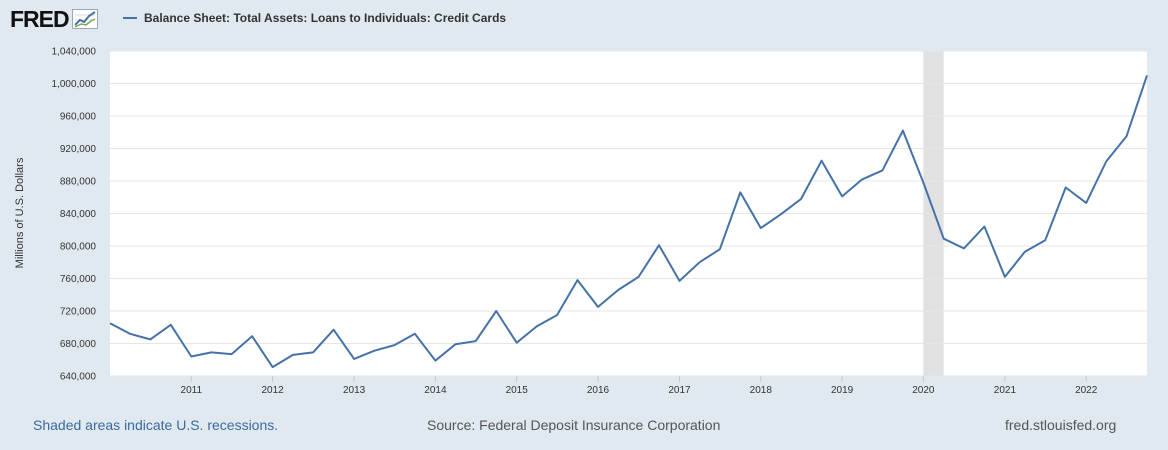 The image size is (1168, 450). What do you see at coordinates (74, 84) in the screenshot?
I see `y-tick-label: 1,000,000` at bounding box center [74, 84].